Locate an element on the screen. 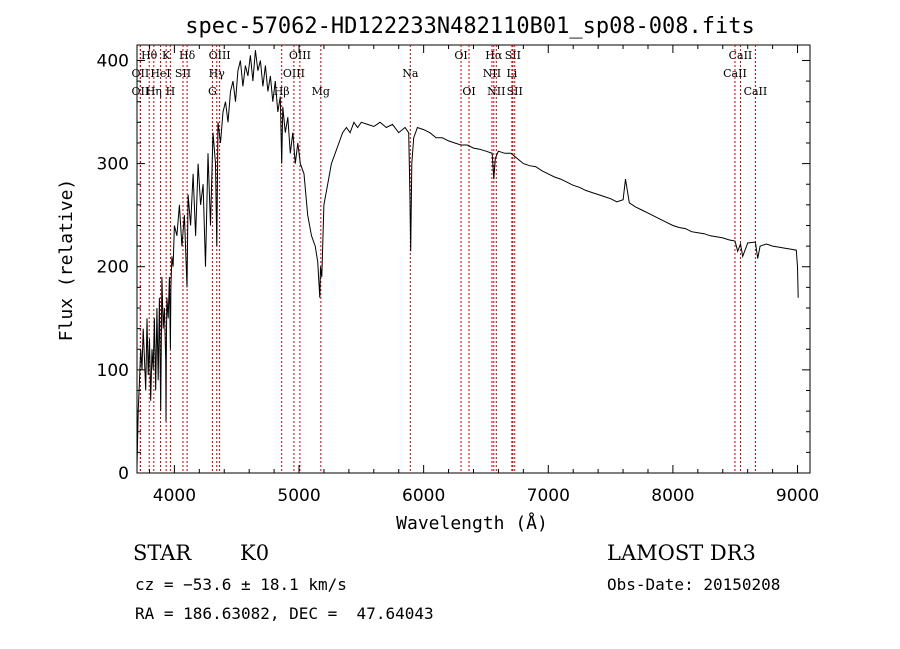 Image resolution: width=900 pixels, height=649 pixels. y-tick-label: 200 is located at coordinates (113, 268).